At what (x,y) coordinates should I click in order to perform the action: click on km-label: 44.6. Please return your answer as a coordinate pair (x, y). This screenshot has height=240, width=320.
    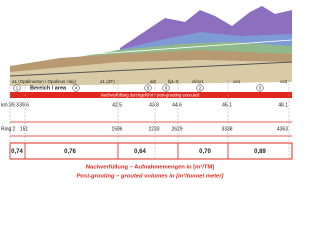
    Looking at the image, I should click on (177, 105).